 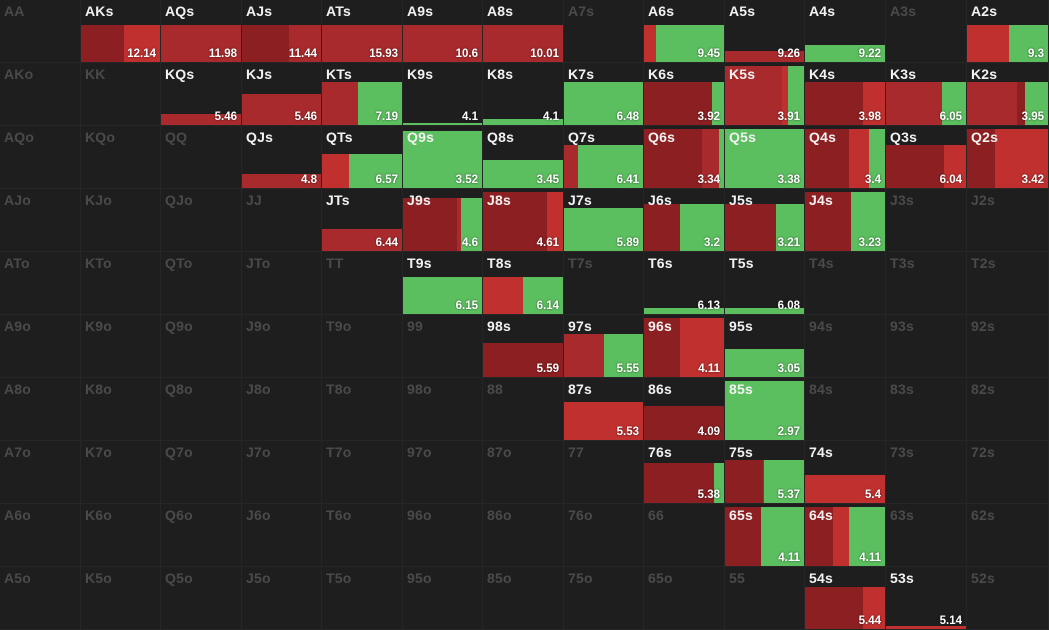 I want to click on hand-cell-a8s: A8s 10.01, so click(x=523, y=31).